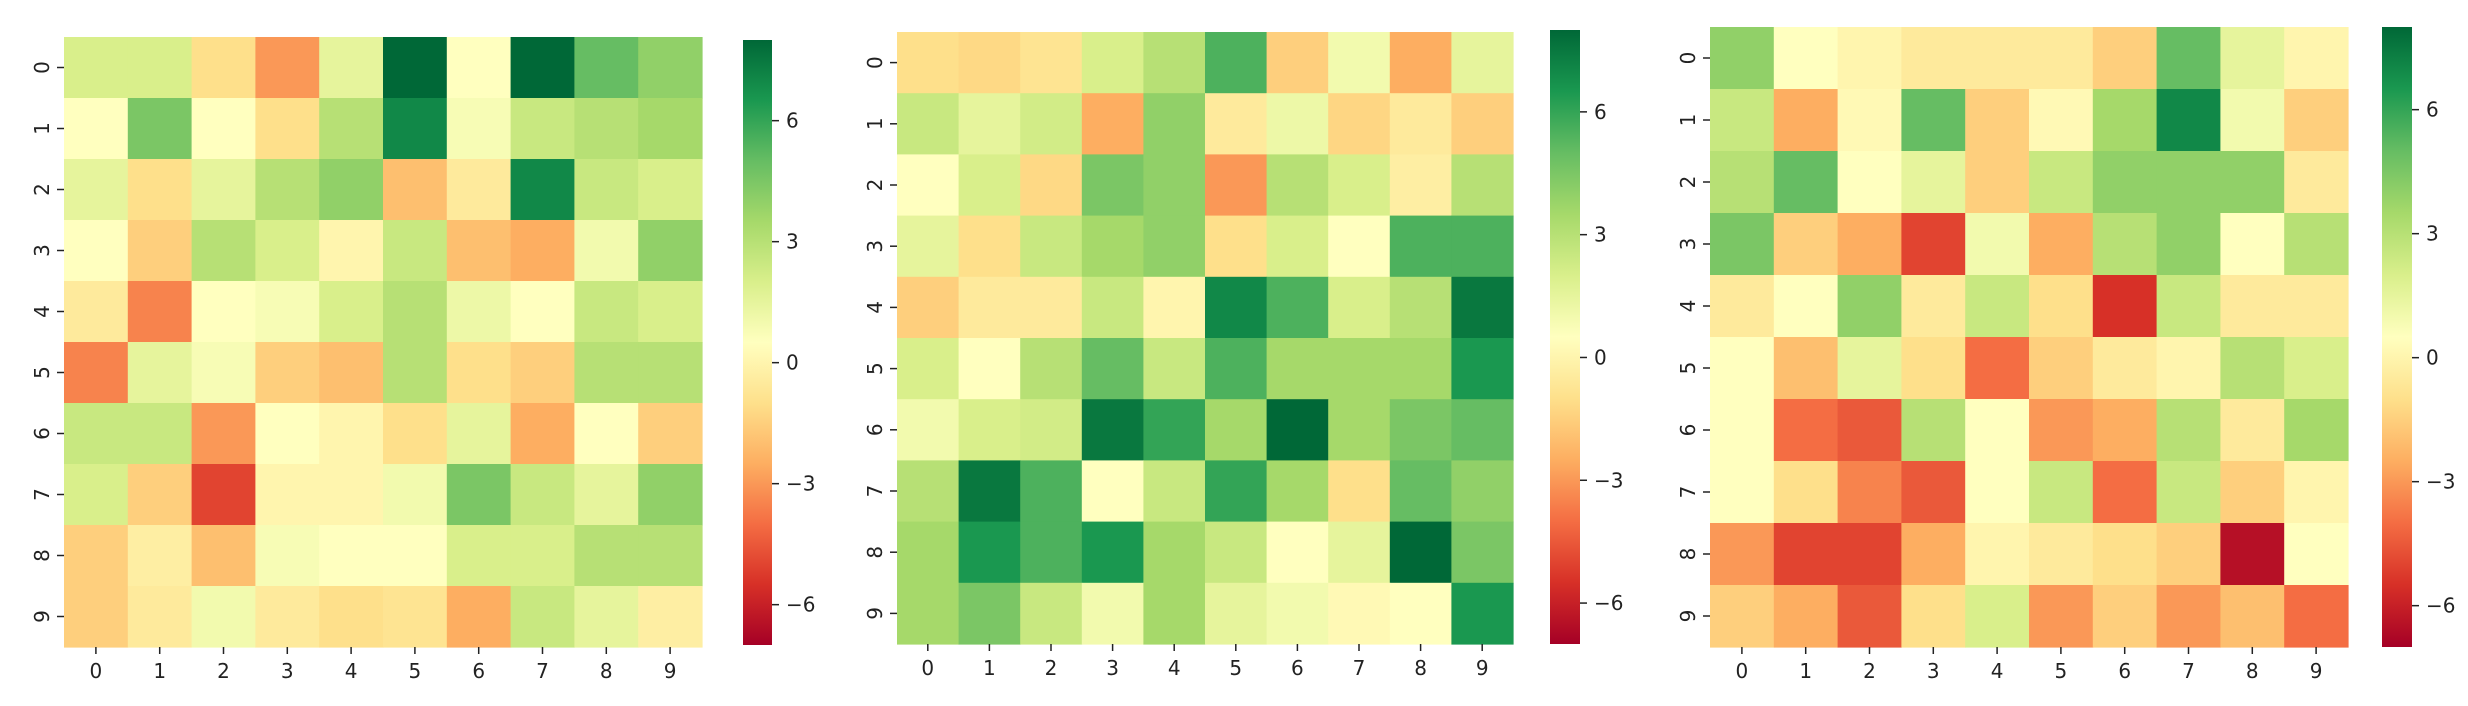 This screenshot has width=2468, height=706. I want to click on heatmap-cell-r3-c8, so click(2252, 244).